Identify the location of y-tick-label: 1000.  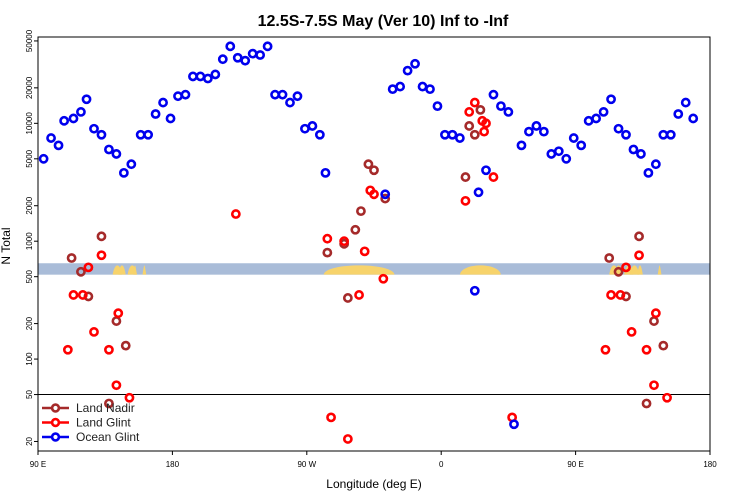
(29, 241).